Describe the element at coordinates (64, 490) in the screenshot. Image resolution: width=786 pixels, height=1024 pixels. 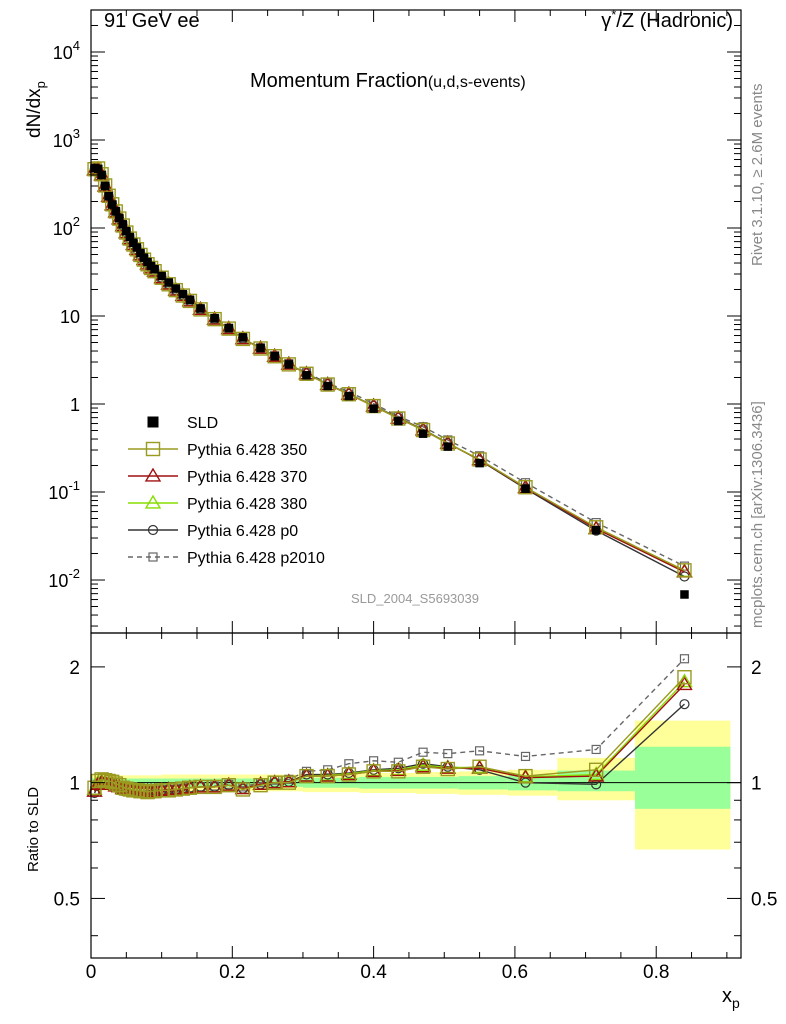
I see `main-y-tick-label: 10⁻¹` at that location.